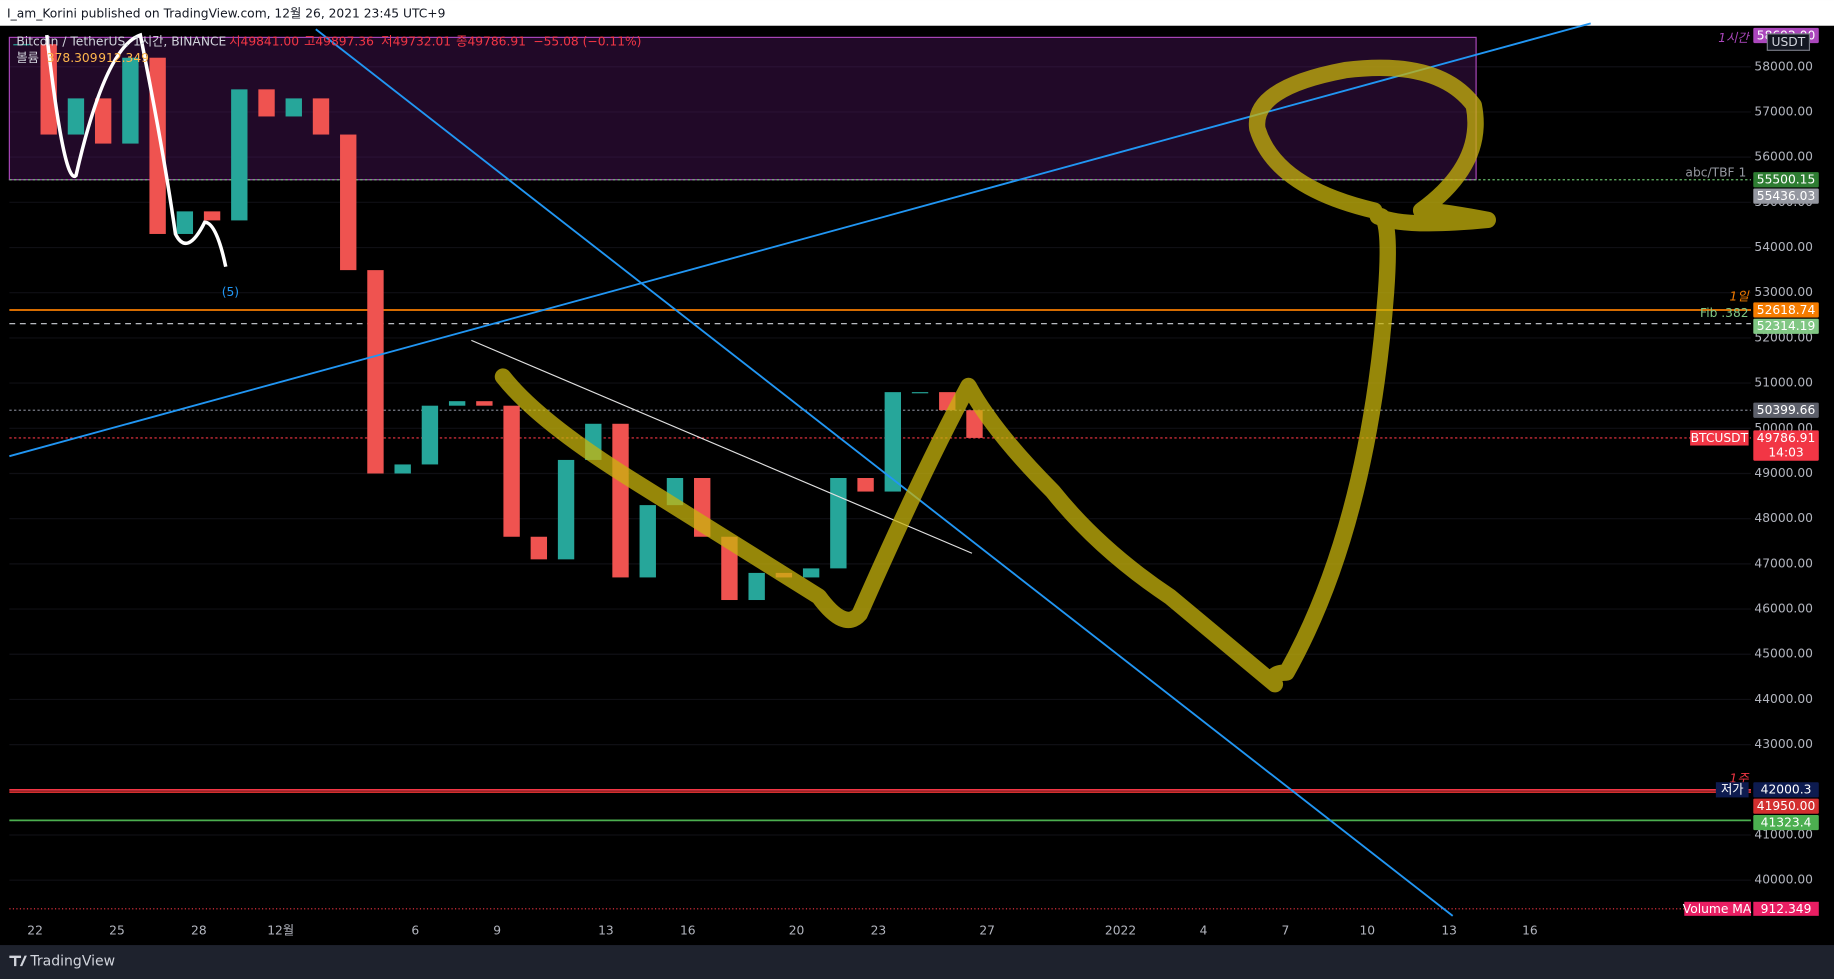  Describe the element at coordinates (587, 42) in the screenshot. I see `legend-change: −55.08 (−0.11%)` at that location.